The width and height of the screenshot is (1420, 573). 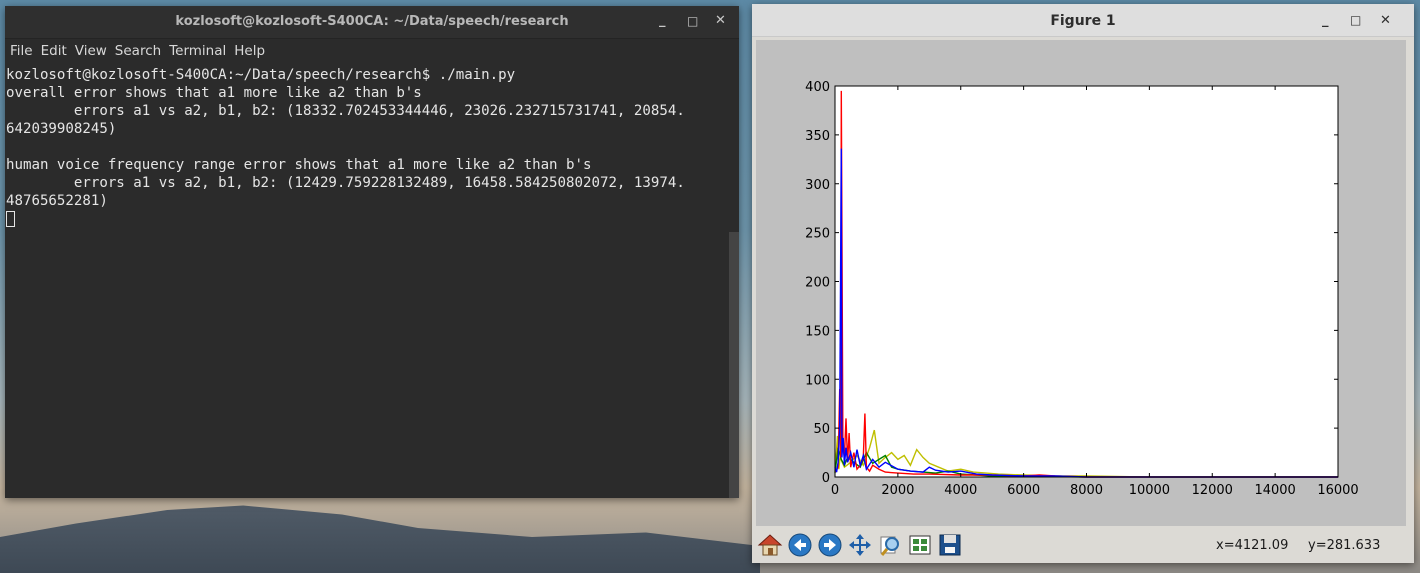 I want to click on x-tick-label: 16000, so click(x=1337, y=490).